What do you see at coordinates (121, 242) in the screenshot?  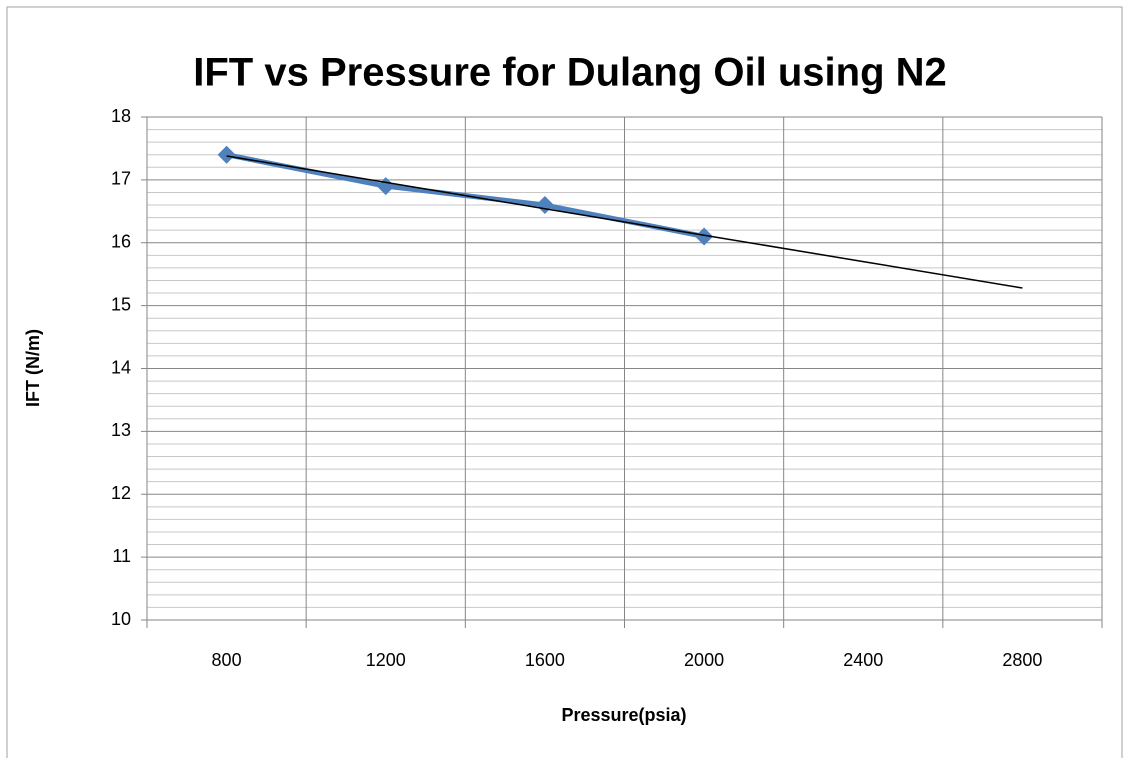 I see `y-tick-label: 16` at bounding box center [121, 242].